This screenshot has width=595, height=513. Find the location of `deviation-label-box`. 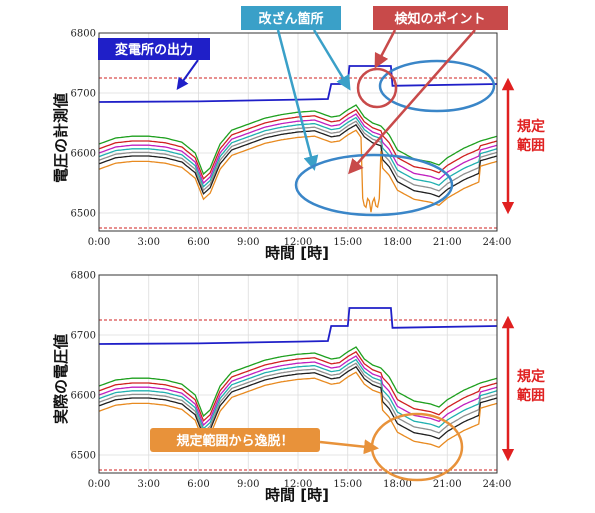

deviation-label-box is located at coordinates (235, 440).